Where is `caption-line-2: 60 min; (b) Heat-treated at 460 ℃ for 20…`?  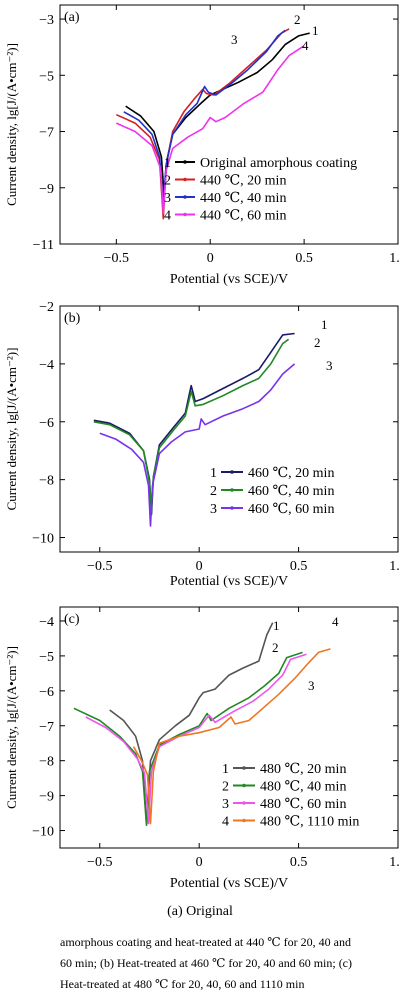
caption-line-2: 60 min; (b) Heat-treated at 460 ℃ for 20… is located at coordinates (206, 963).